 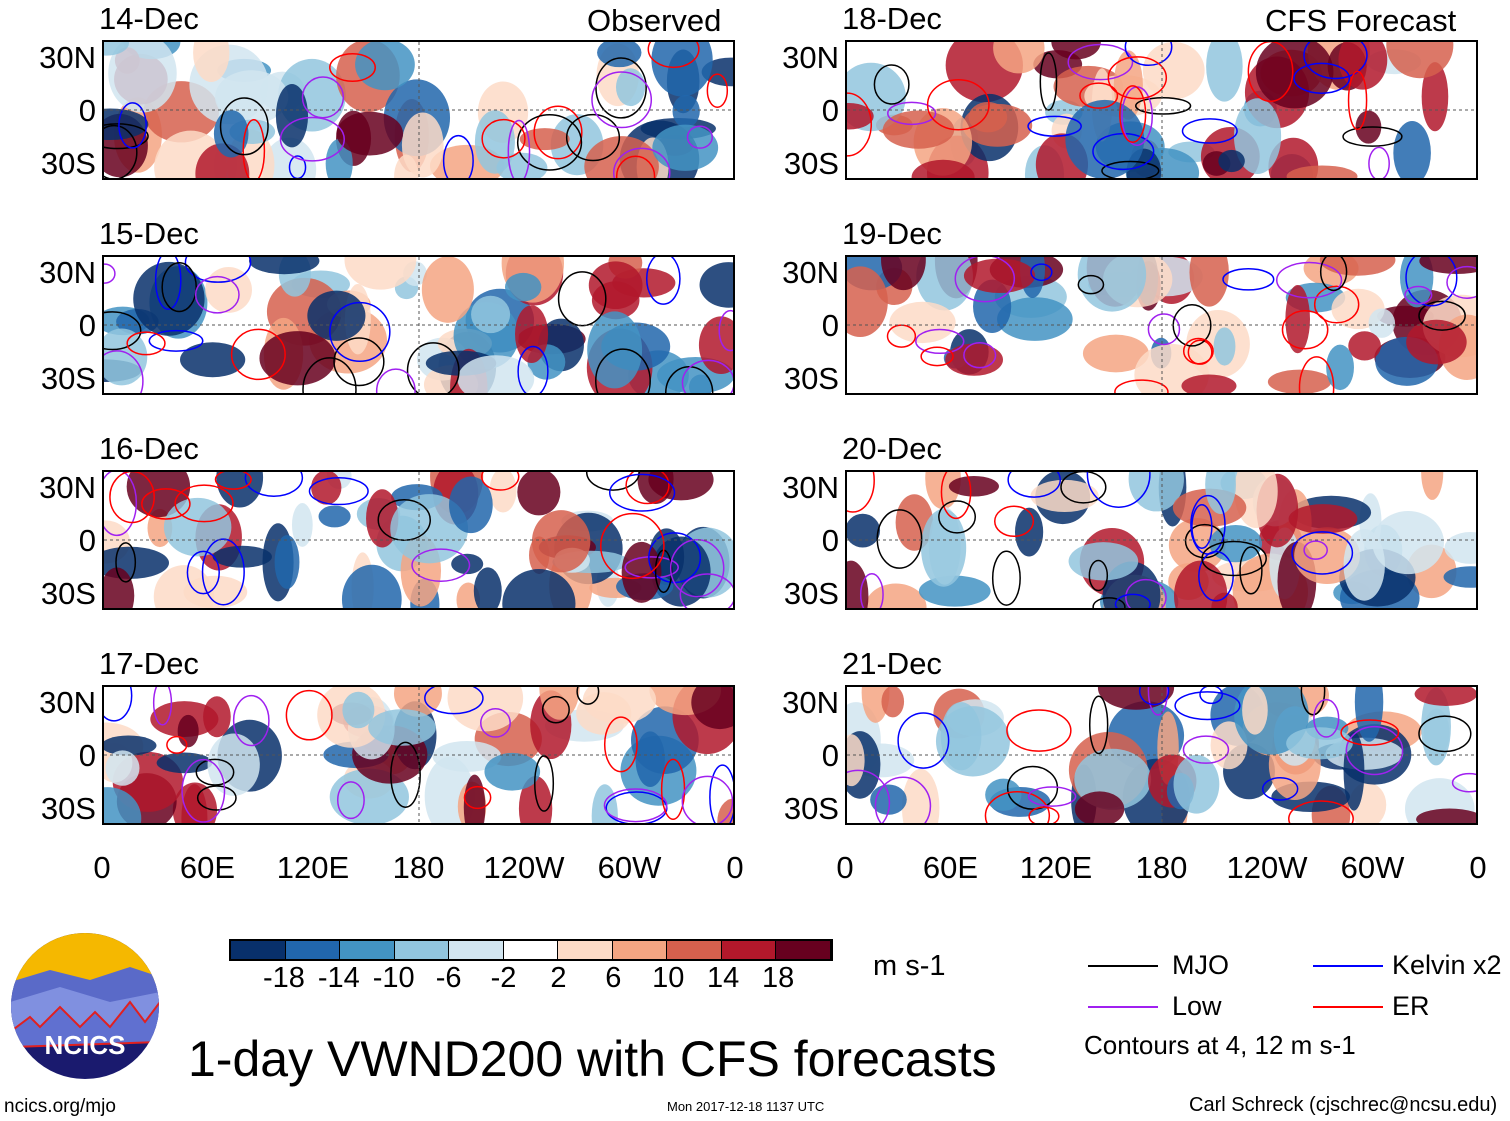 What do you see at coordinates (313, 867) in the screenshot?
I see `x-tick-label: 120E` at bounding box center [313, 867].